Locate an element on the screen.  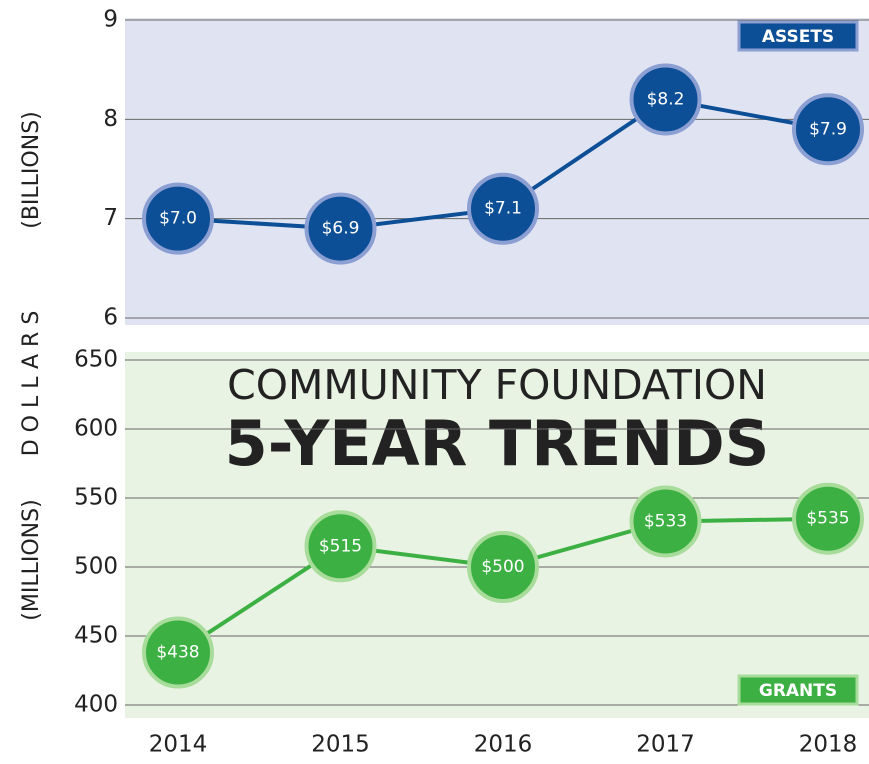
data-label: $6.9 is located at coordinates (341, 229).